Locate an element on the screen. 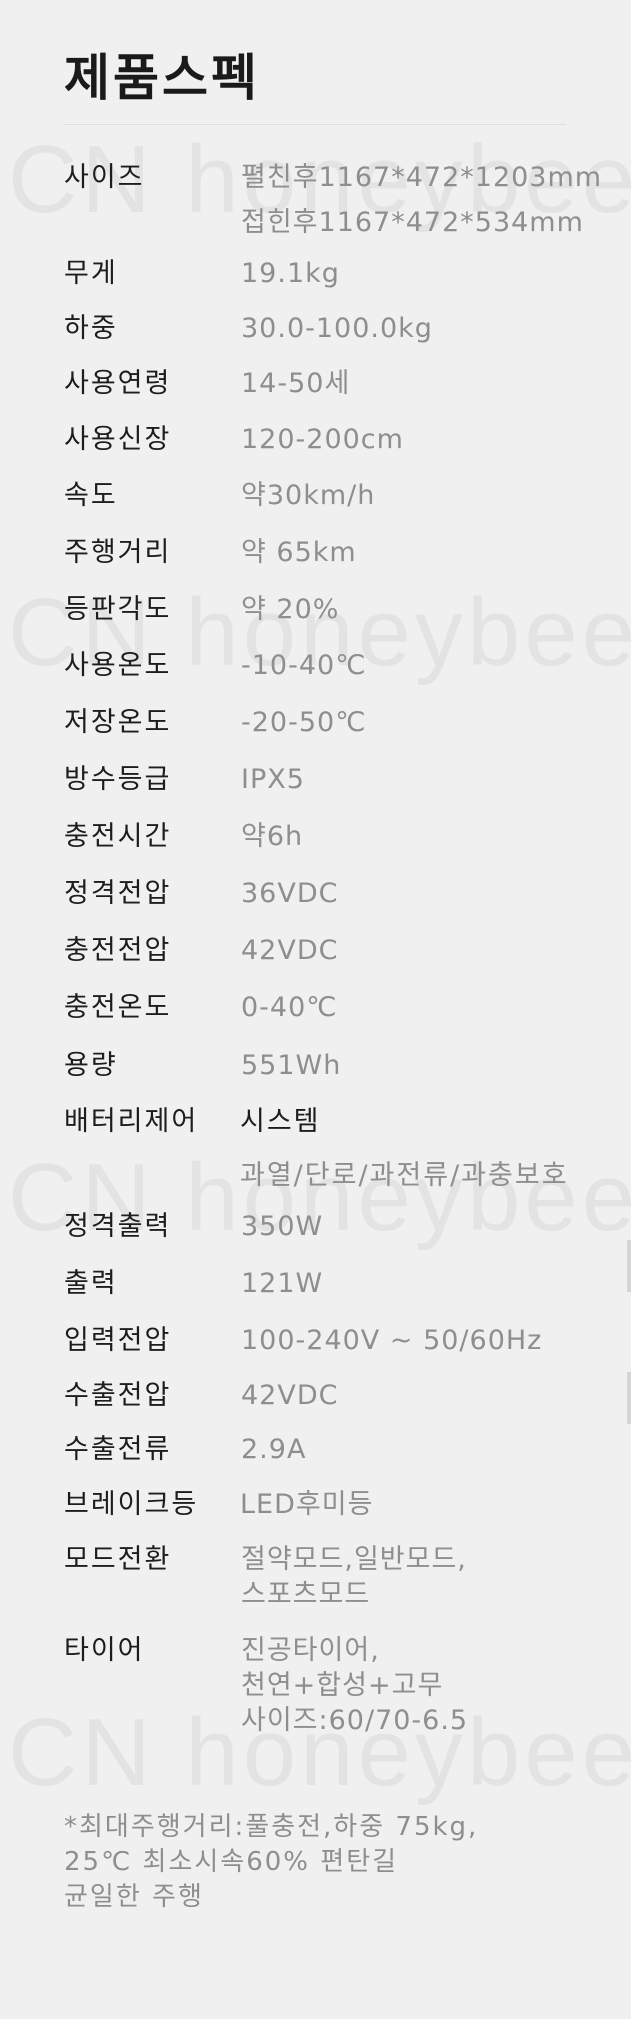  spec-value: 121W is located at coordinates (282, 1283).